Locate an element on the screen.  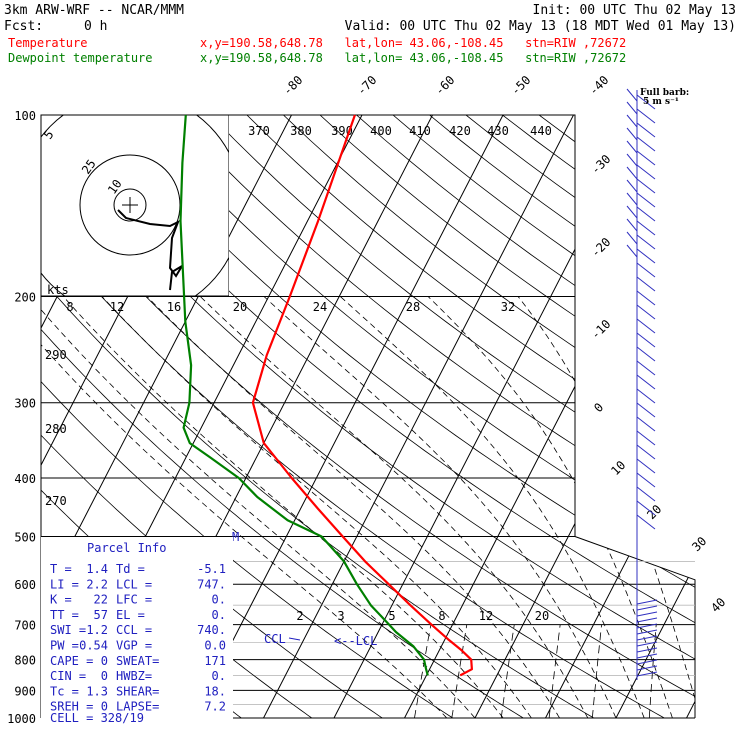
mixing-ratio-line is located at coordinates (423, 671).